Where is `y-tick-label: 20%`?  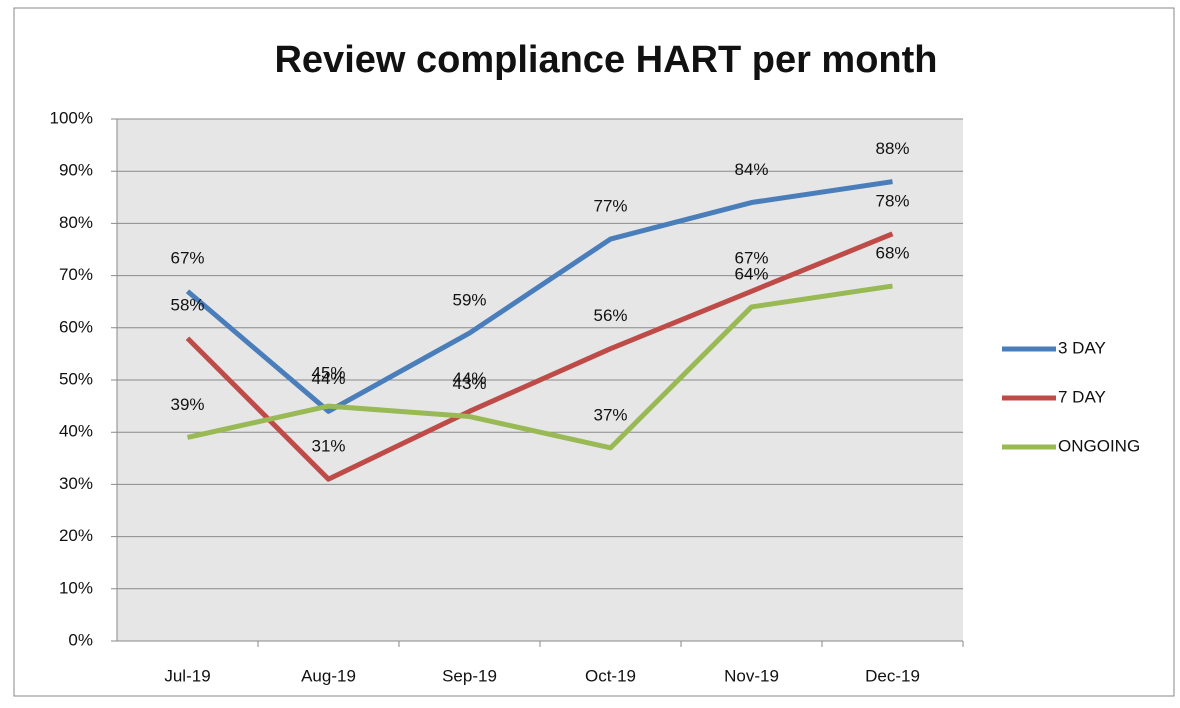 y-tick-label: 20% is located at coordinates (76, 535).